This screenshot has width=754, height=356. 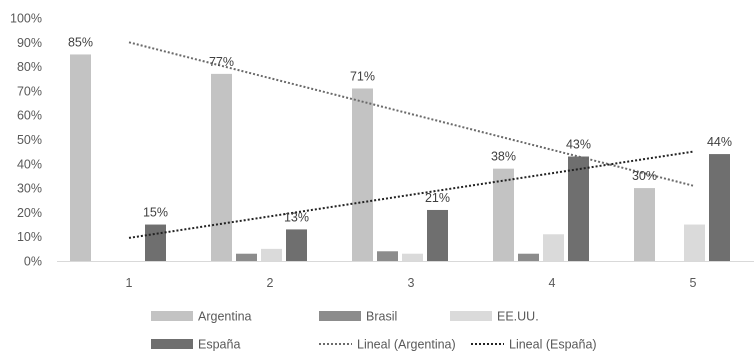 I want to click on data-label: 77%, so click(x=221, y=62).